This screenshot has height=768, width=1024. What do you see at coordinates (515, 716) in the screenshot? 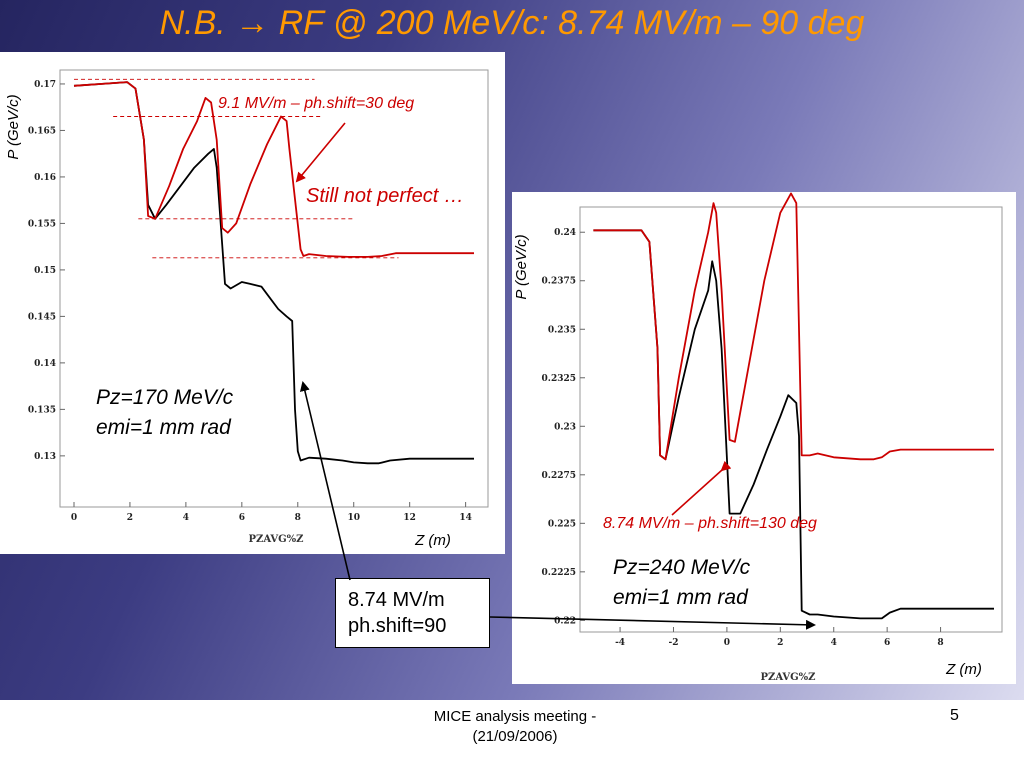
I see `footer-line1: MICE analysis meeting -` at bounding box center [515, 716].